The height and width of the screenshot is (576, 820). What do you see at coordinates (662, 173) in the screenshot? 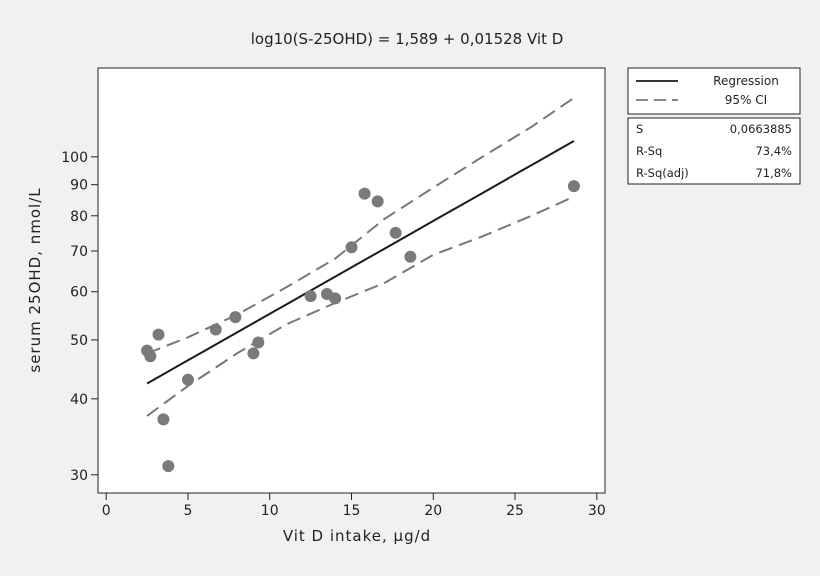
I see `stat-name: R-Sq(adj)` at bounding box center [662, 173].